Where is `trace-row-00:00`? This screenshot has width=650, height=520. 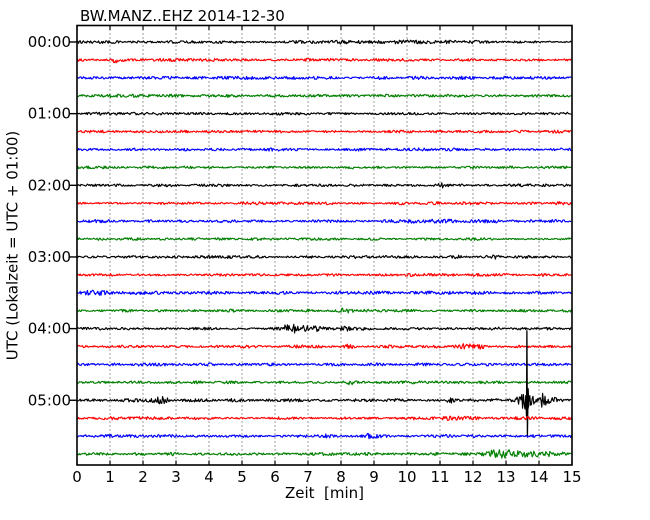
trace-row-00:00 is located at coordinates (324, 42).